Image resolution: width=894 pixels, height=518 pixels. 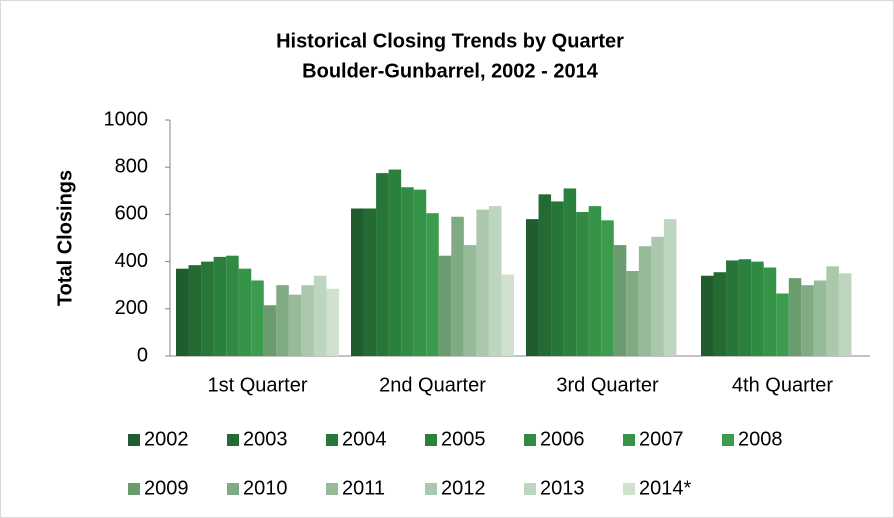 I want to click on x-tick-label: 1st Quarter, so click(x=257, y=385).